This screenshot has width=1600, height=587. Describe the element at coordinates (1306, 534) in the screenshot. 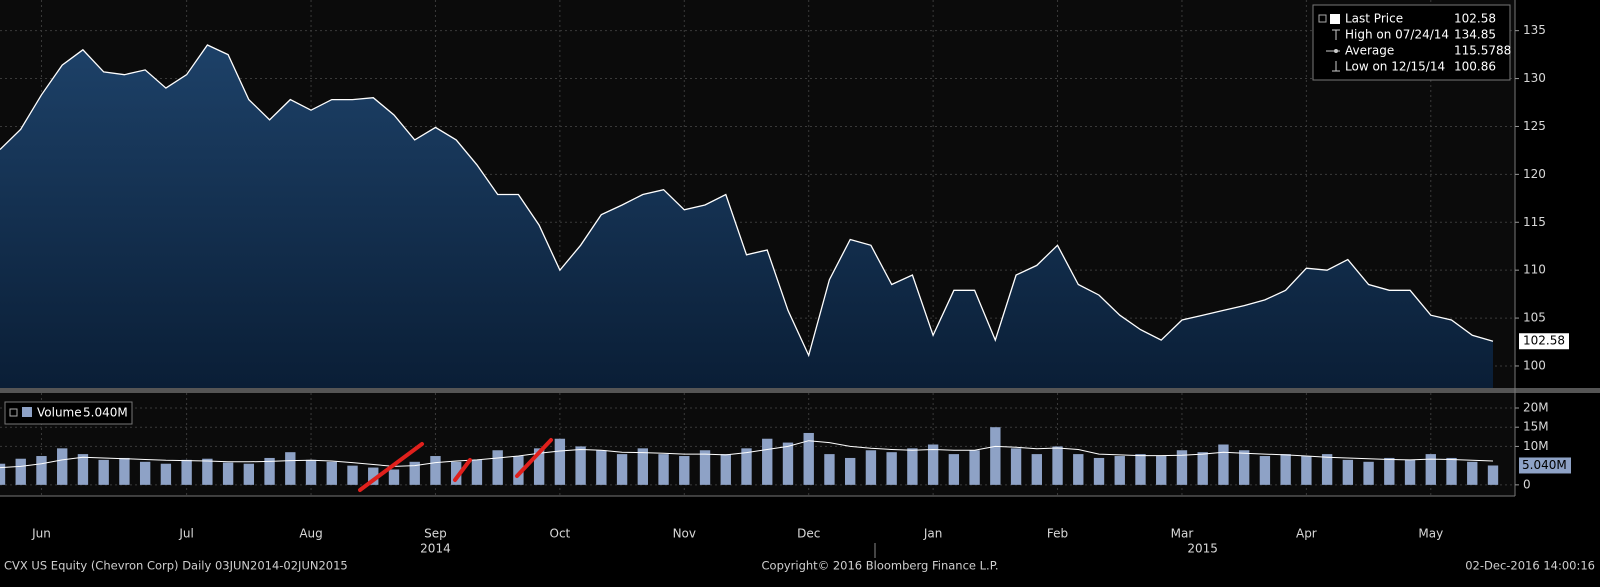

I see `x-tick-label: Apr` at that location.